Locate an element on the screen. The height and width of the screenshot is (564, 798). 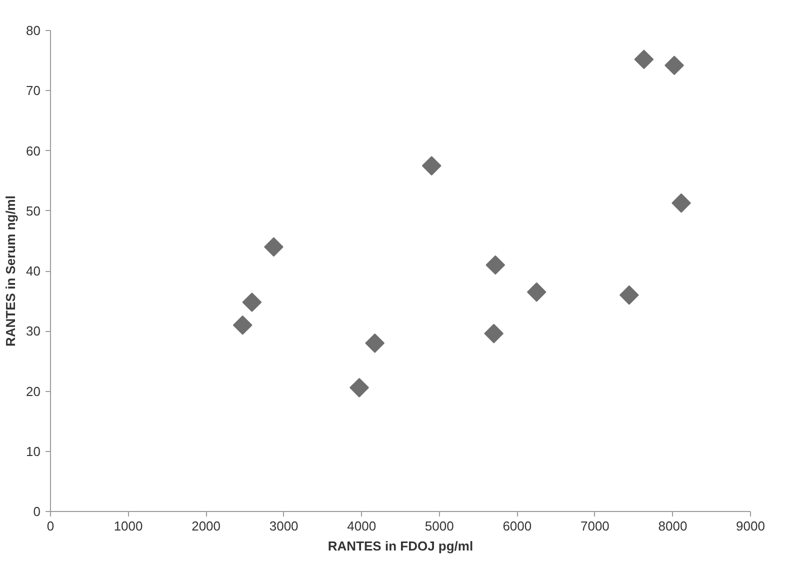
y-tick-label: 60 is located at coordinates (33, 150).